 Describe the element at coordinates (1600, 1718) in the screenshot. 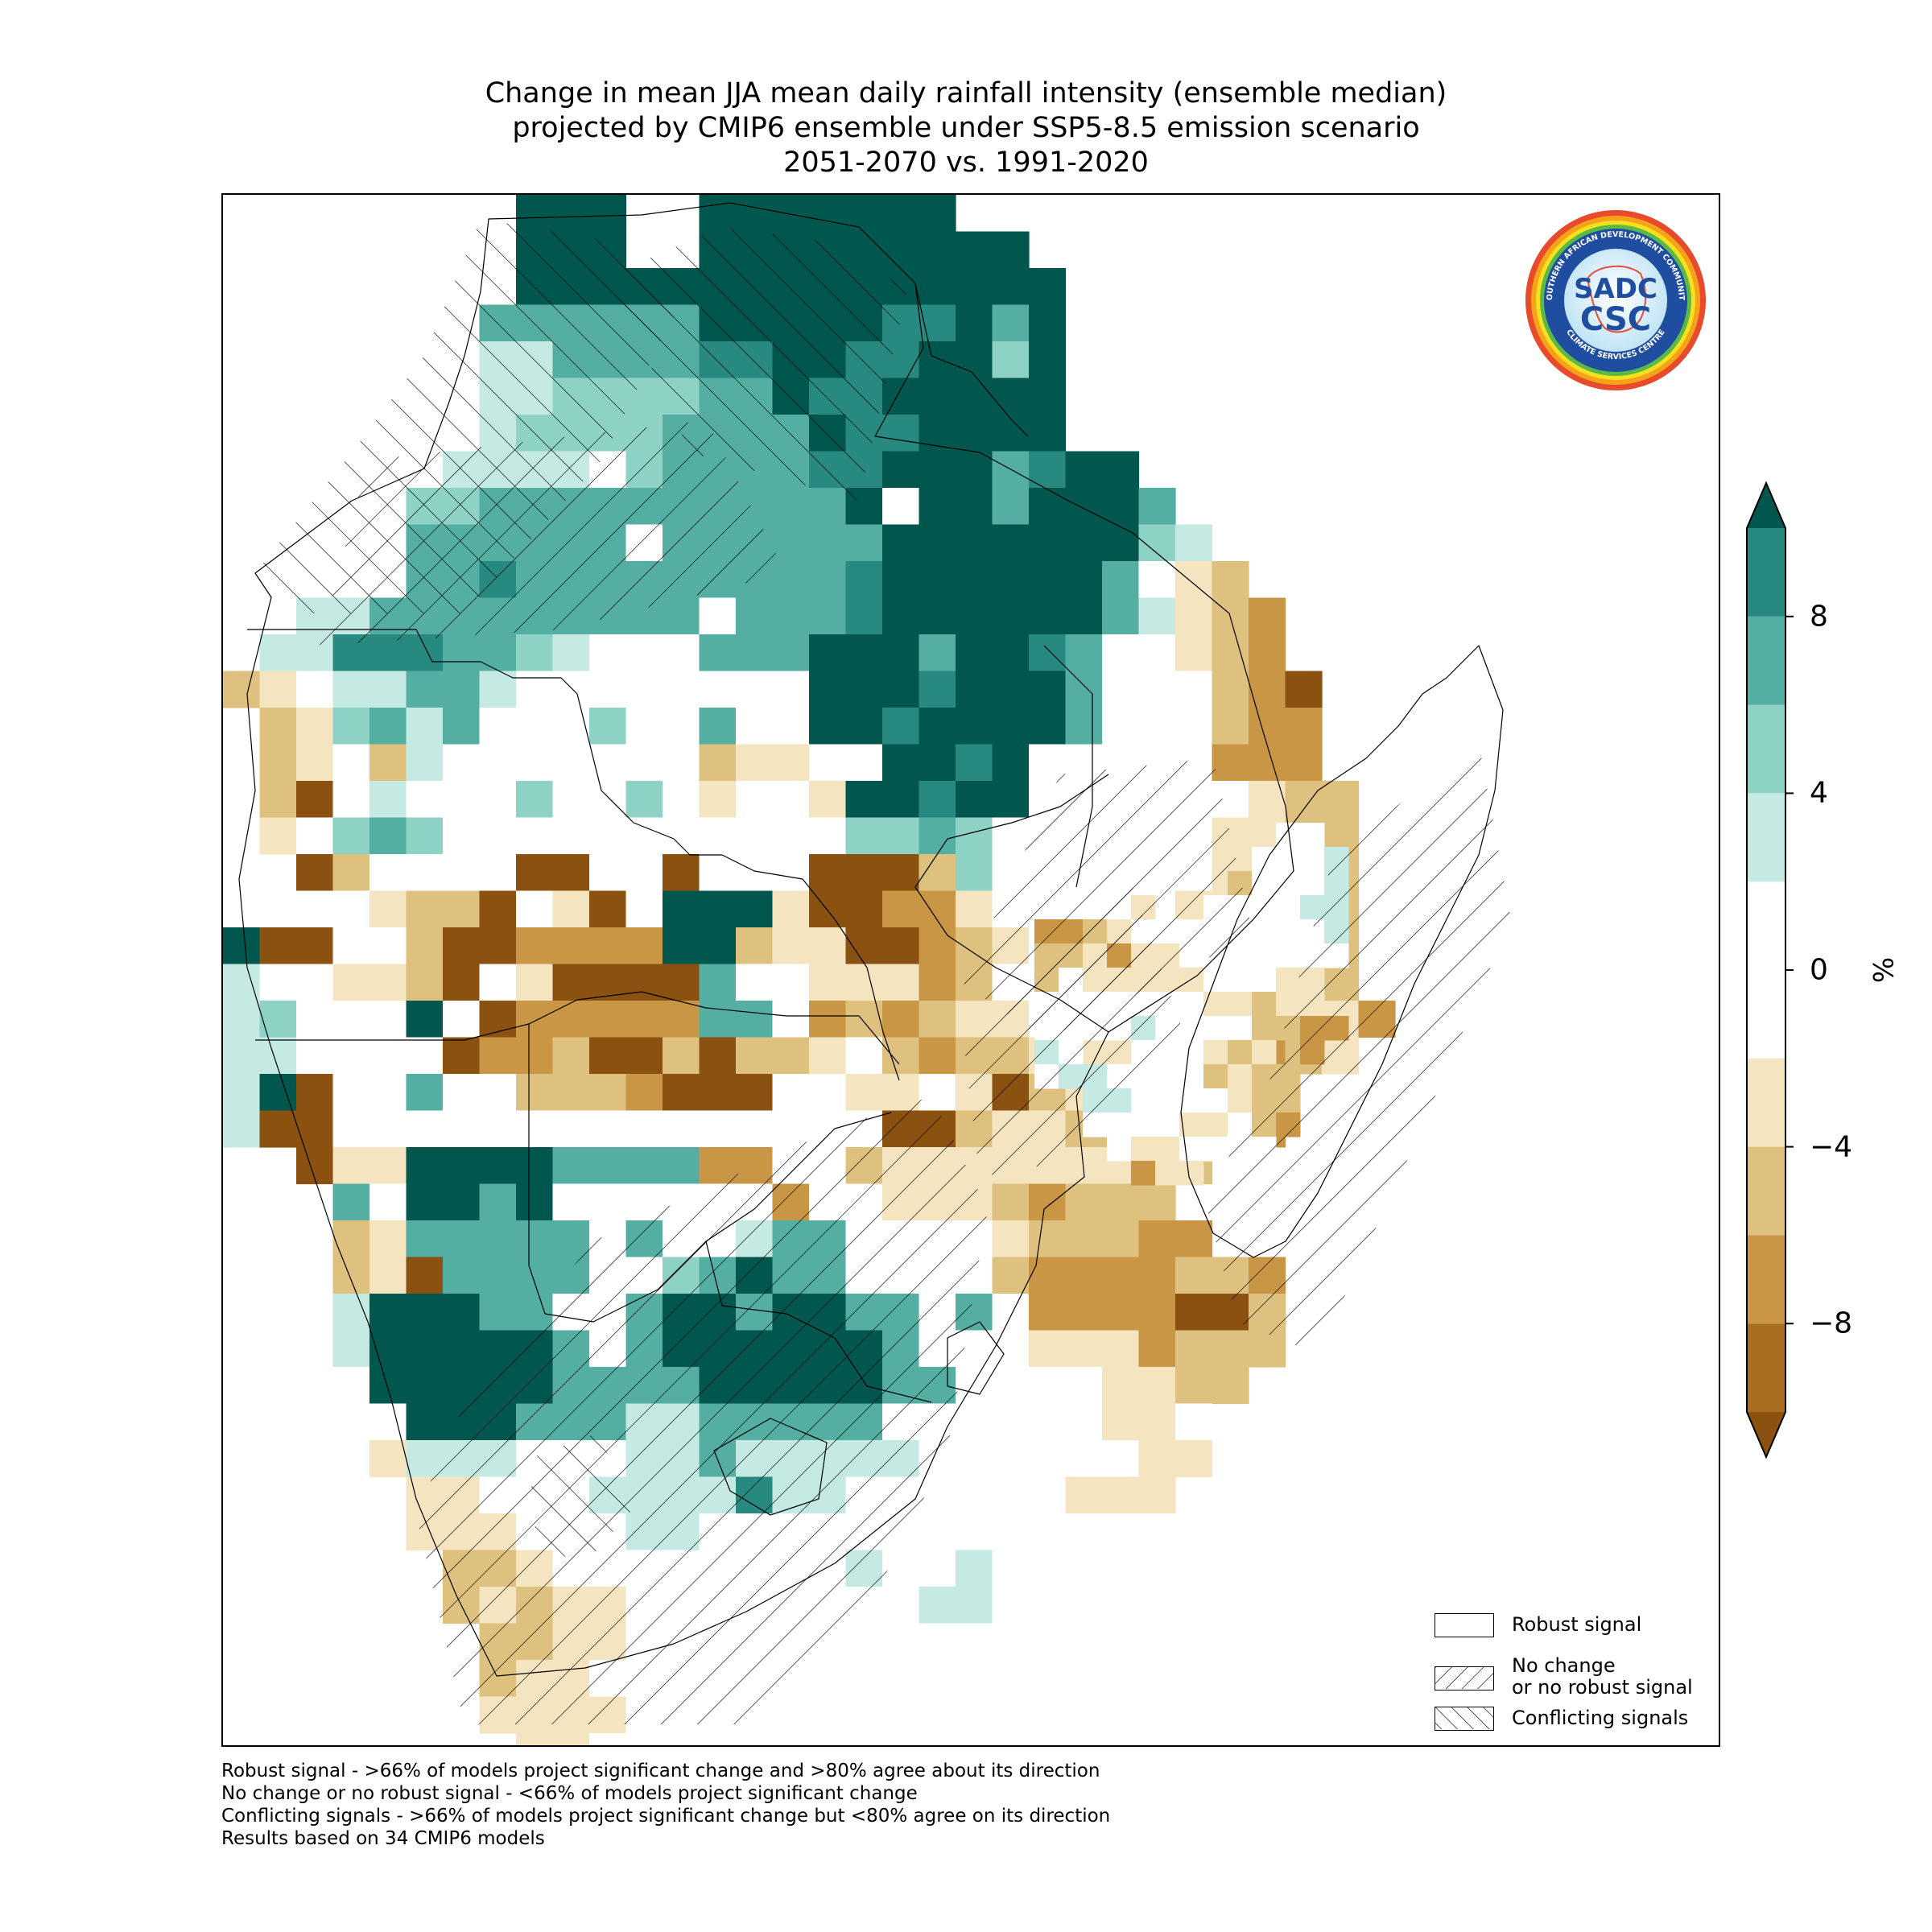

I see `legend-label-conflicting: Conflicting signals` at that location.